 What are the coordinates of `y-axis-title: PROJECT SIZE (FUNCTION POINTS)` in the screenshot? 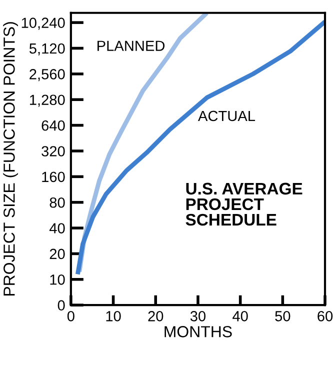 It's located at (10, 159).